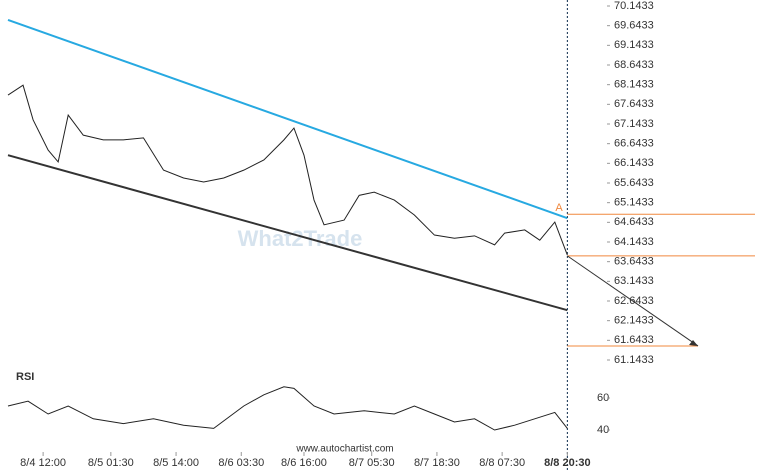 The image size is (760, 475). I want to click on x-tick-label: 8/8 20:30, so click(567, 463).